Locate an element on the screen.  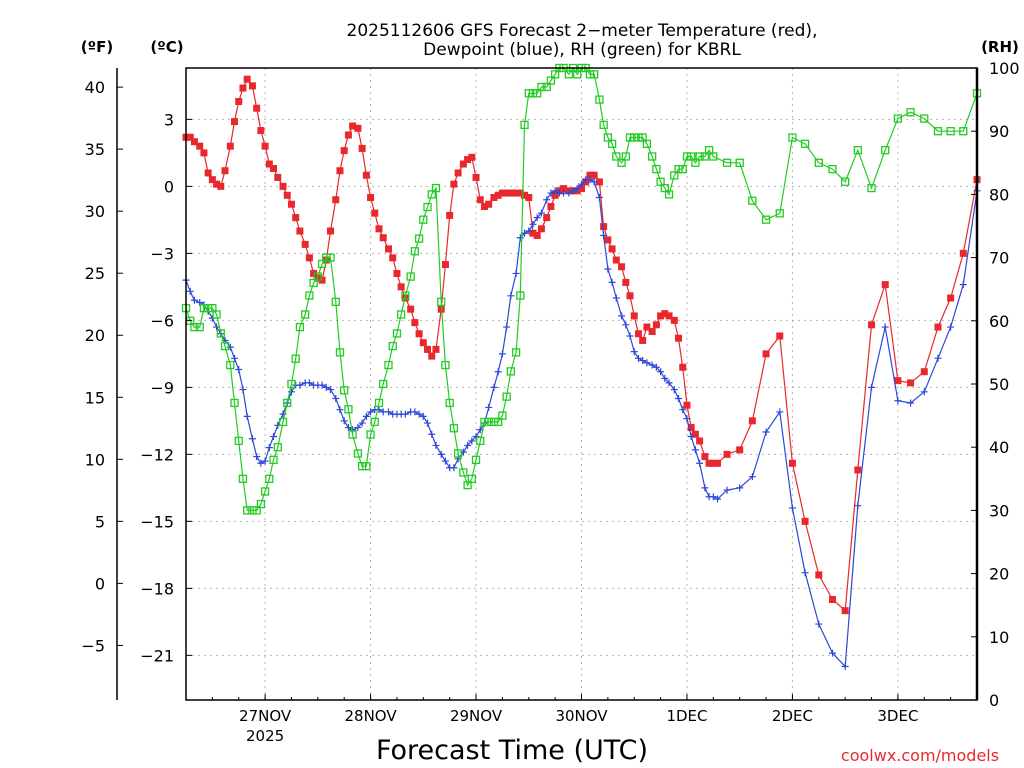
fahrenheit-tick-label: 35 is located at coordinates (95, 149).